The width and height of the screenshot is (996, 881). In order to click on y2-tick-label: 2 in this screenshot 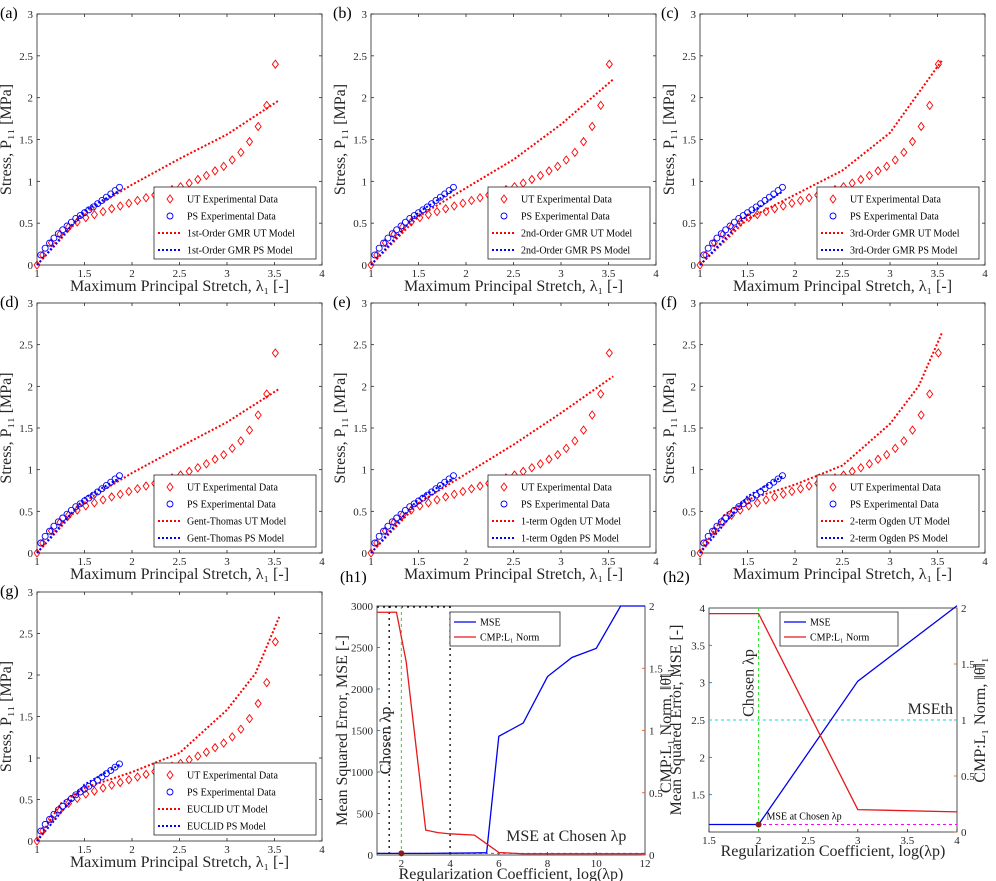, I will do `click(652, 607)`.